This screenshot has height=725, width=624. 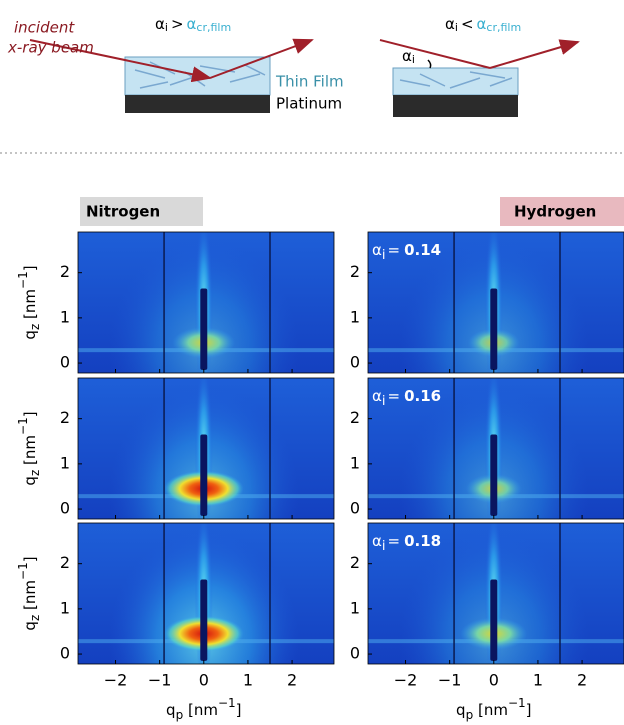 What do you see at coordinates (50, 48) in the screenshot?
I see `beam-label: x-ray beam` at bounding box center [50, 48].